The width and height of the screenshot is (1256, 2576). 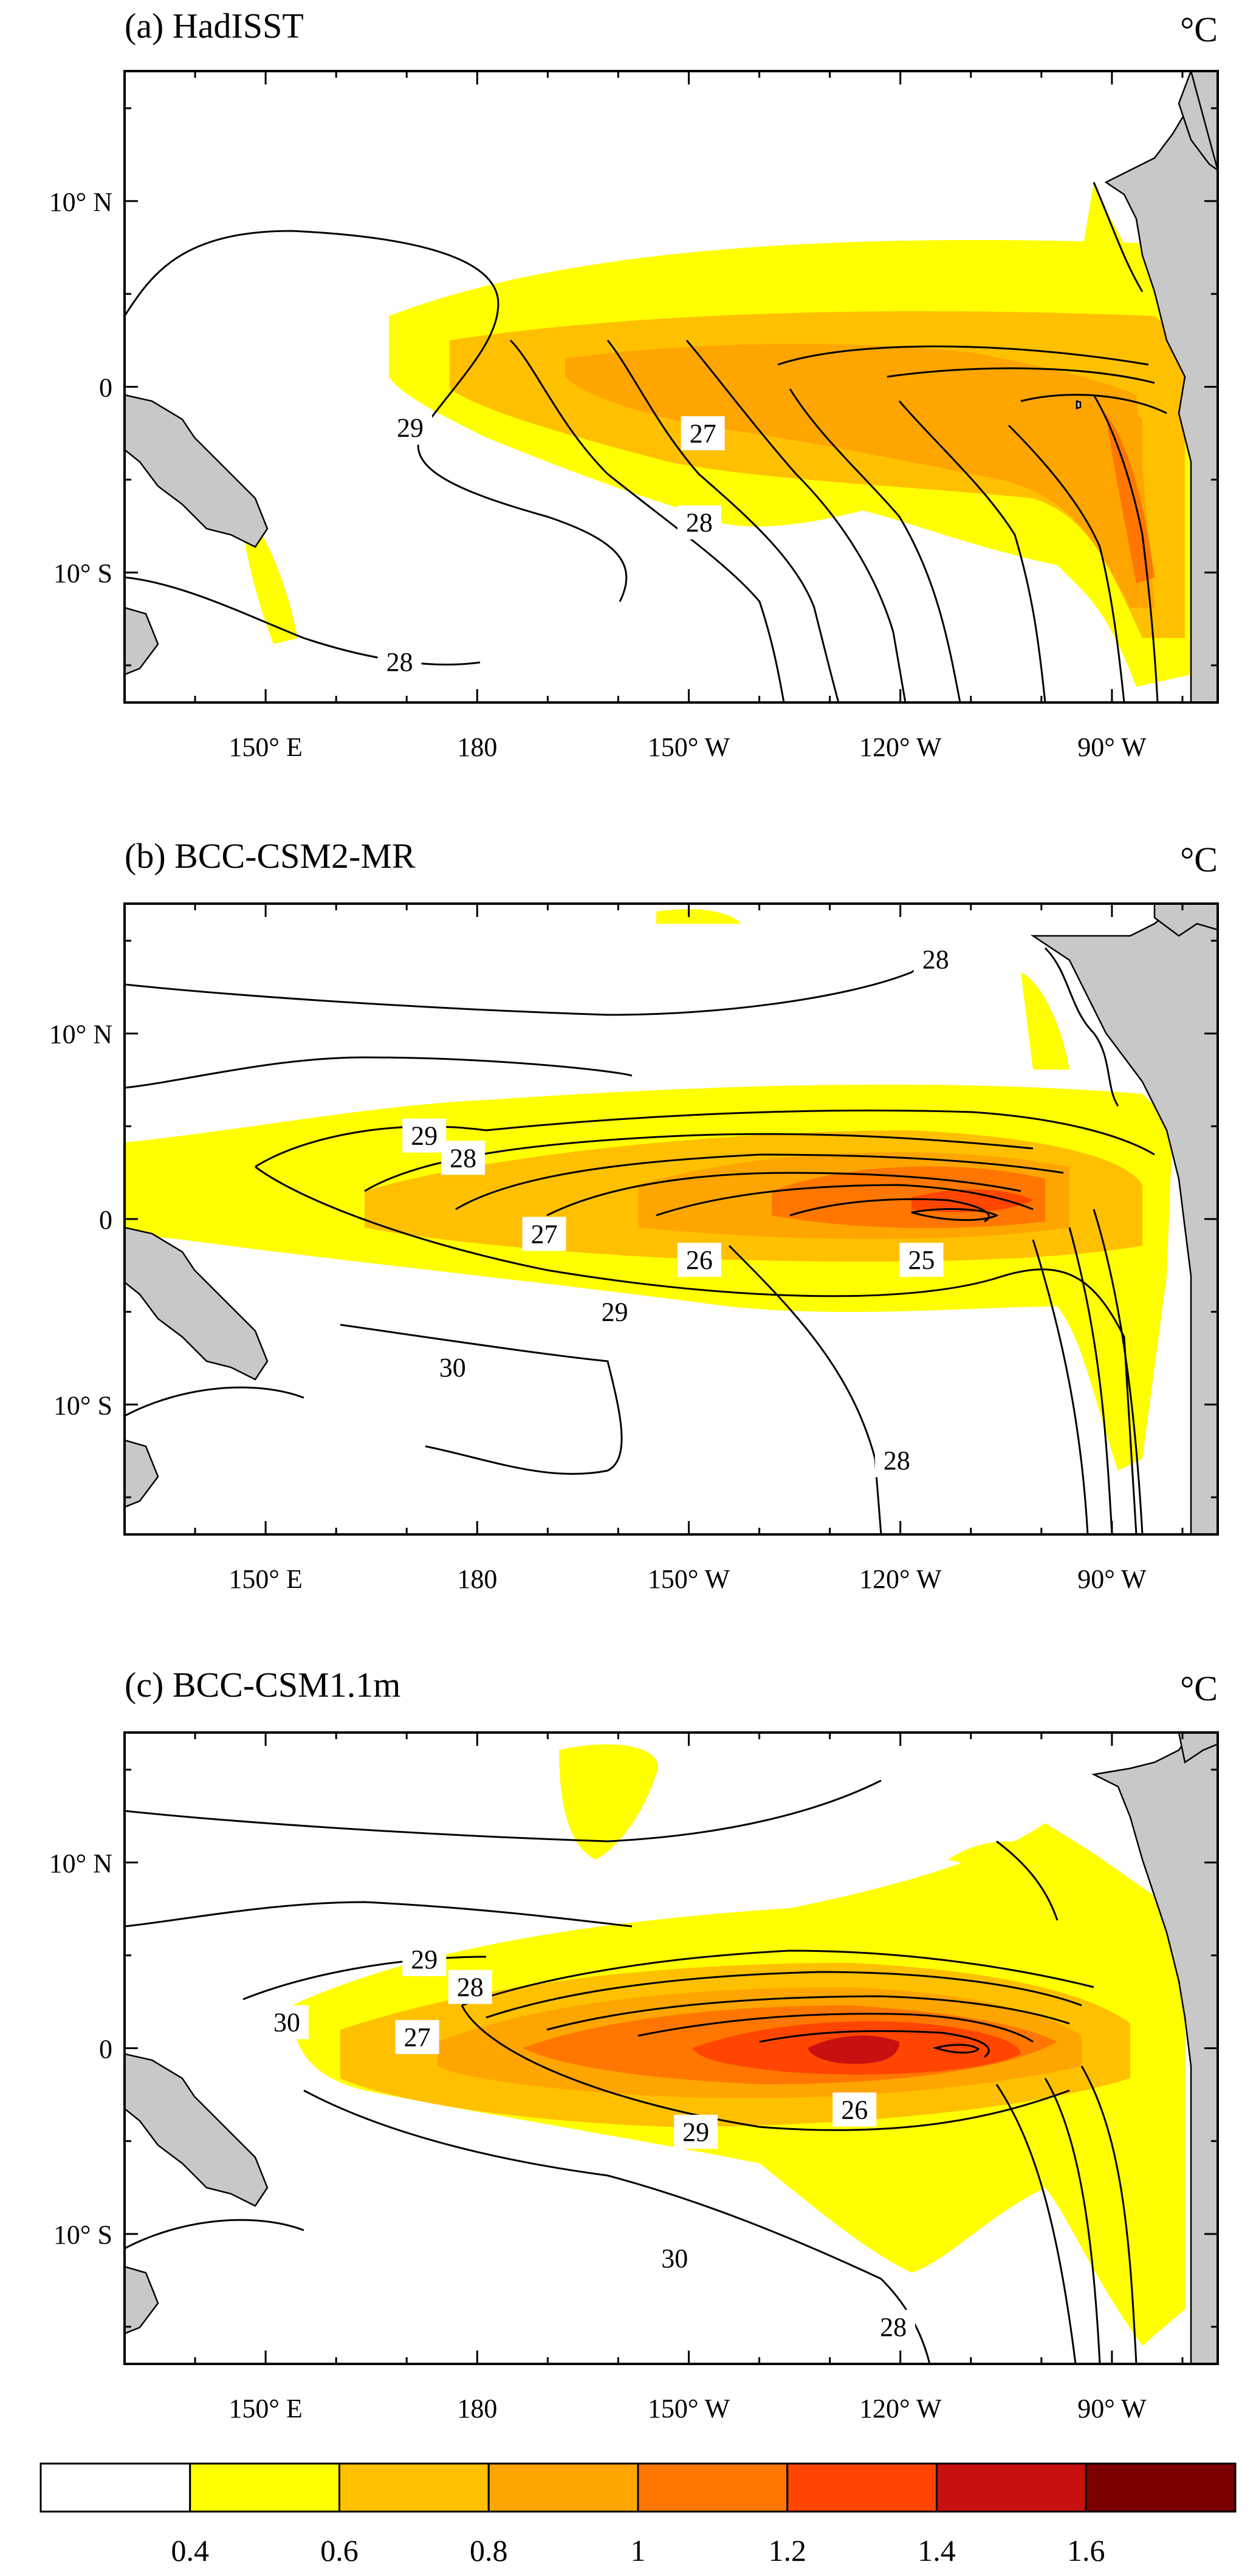 I want to click on contour-labels-c: 29 28 30 27 29 26 30 28, so click(x=590, y=2143).